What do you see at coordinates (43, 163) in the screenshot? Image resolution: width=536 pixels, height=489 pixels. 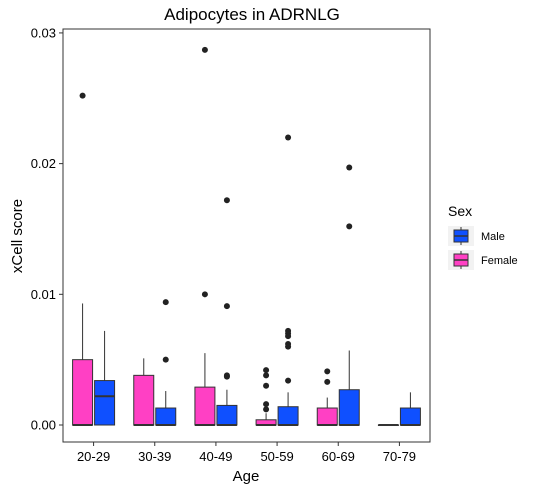 I see `y-tick-label: 0.02` at bounding box center [43, 163].